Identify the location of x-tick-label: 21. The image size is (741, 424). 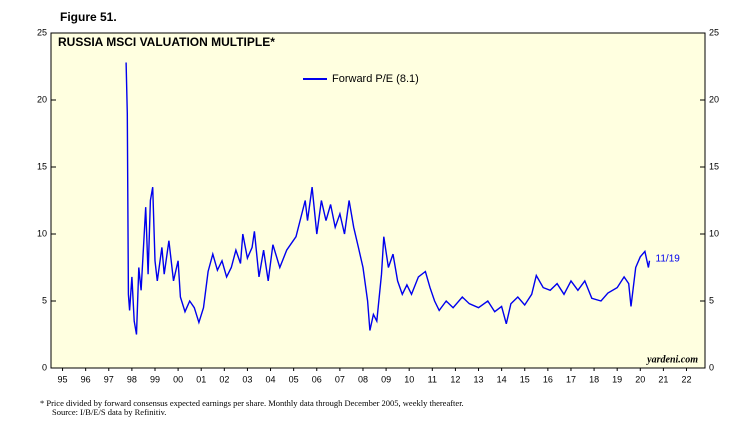
(663, 379).